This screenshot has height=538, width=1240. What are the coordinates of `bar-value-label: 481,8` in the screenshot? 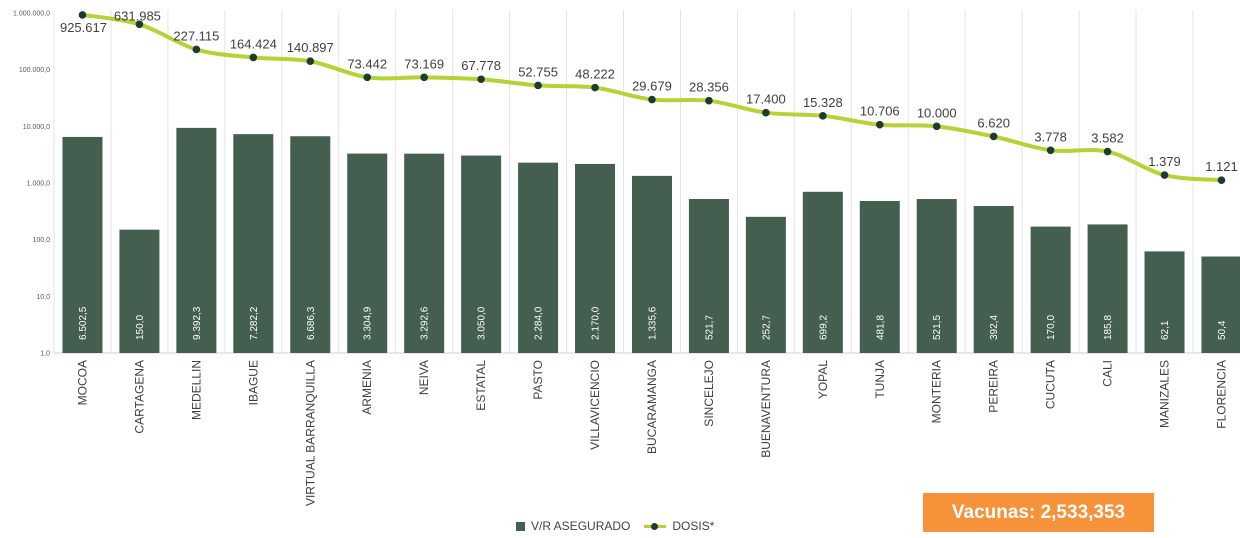 It's located at (880, 327).